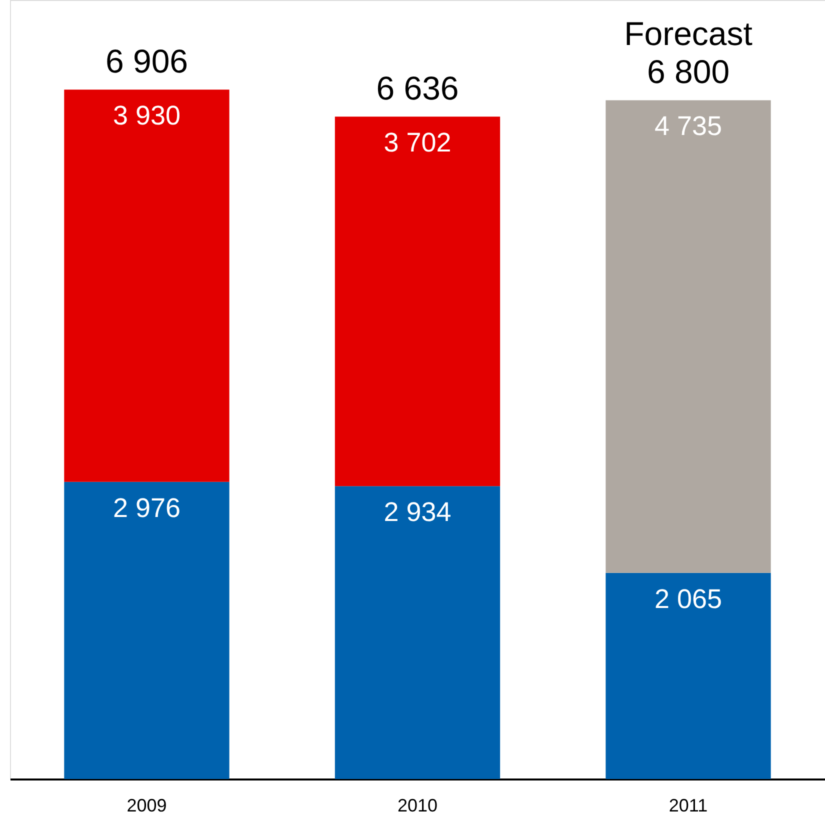 Image resolution: width=825 pixels, height=825 pixels. What do you see at coordinates (146, 115) in the screenshot?
I see `data-label: 3 930` at bounding box center [146, 115].